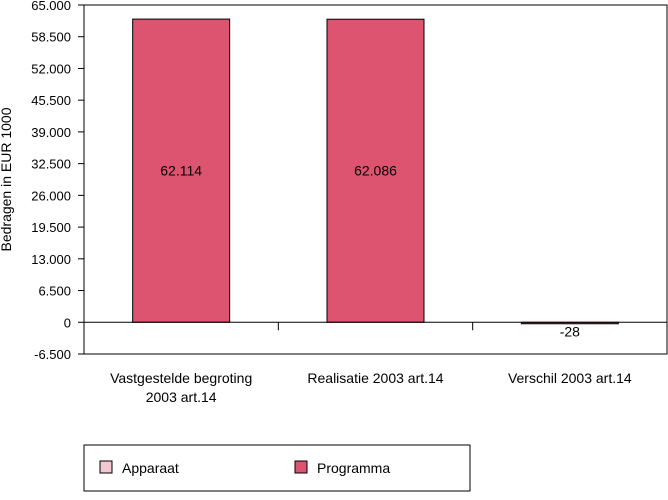 This screenshot has height=500, width=668. I want to click on y-tick-label: 13.000, so click(51, 259).